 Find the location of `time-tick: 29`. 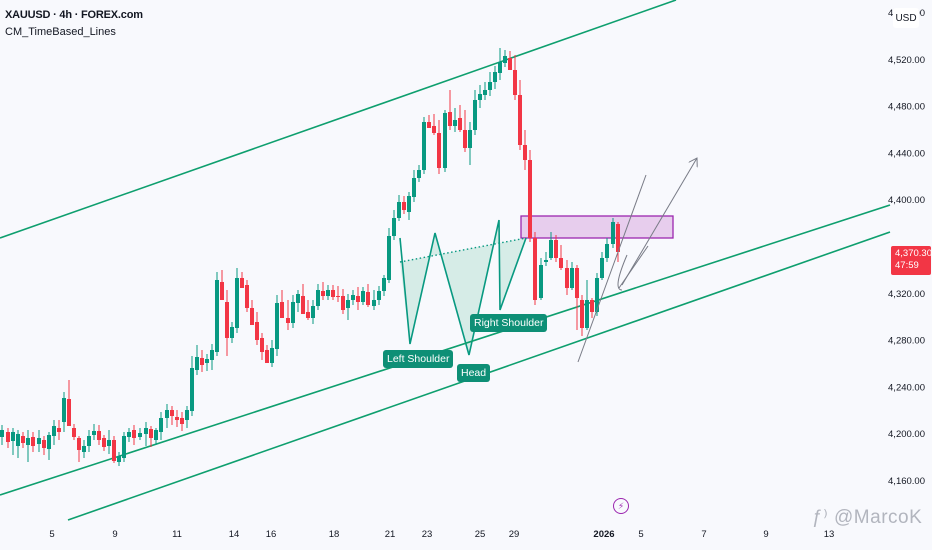

time-tick: 29 is located at coordinates (514, 534).